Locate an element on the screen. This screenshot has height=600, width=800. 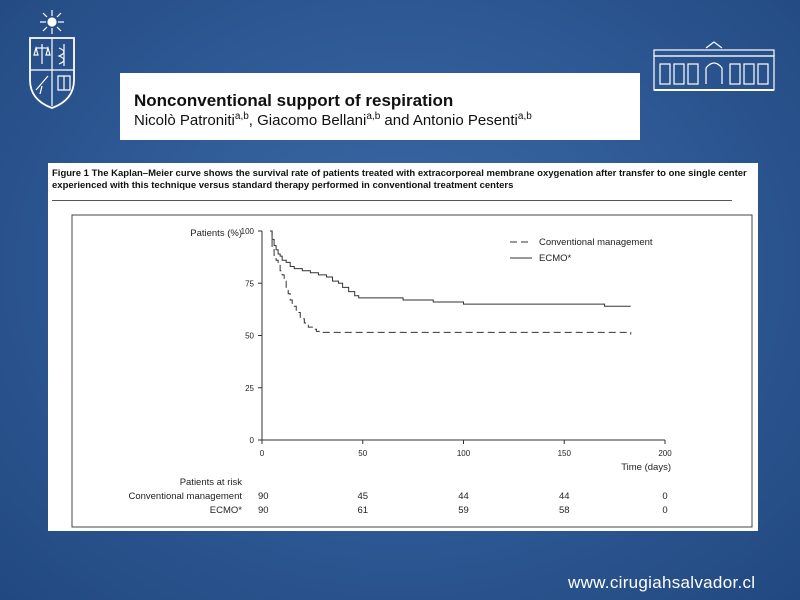
x-tick-label: 150 is located at coordinates (565, 453).